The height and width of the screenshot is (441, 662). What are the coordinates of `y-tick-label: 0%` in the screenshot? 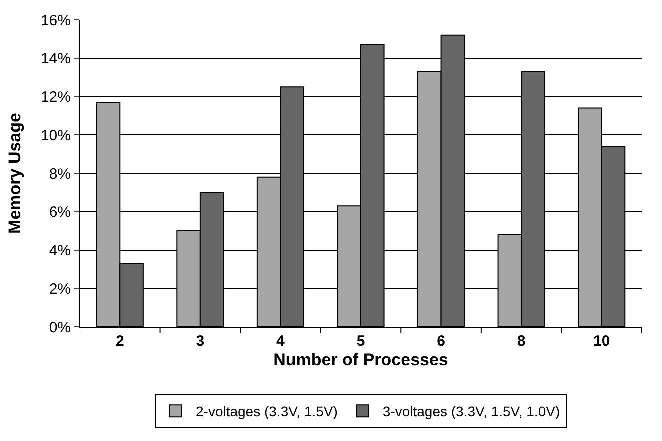 It's located at (60, 327).